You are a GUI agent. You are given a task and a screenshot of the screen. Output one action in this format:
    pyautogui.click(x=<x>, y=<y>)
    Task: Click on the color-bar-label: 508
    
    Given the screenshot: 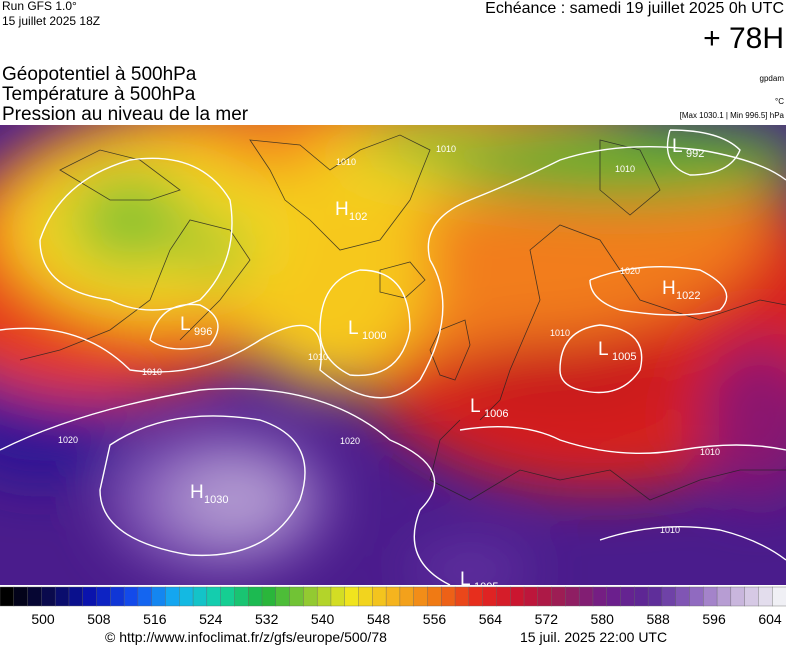 What is the action you would take?
    pyautogui.click(x=99, y=619)
    